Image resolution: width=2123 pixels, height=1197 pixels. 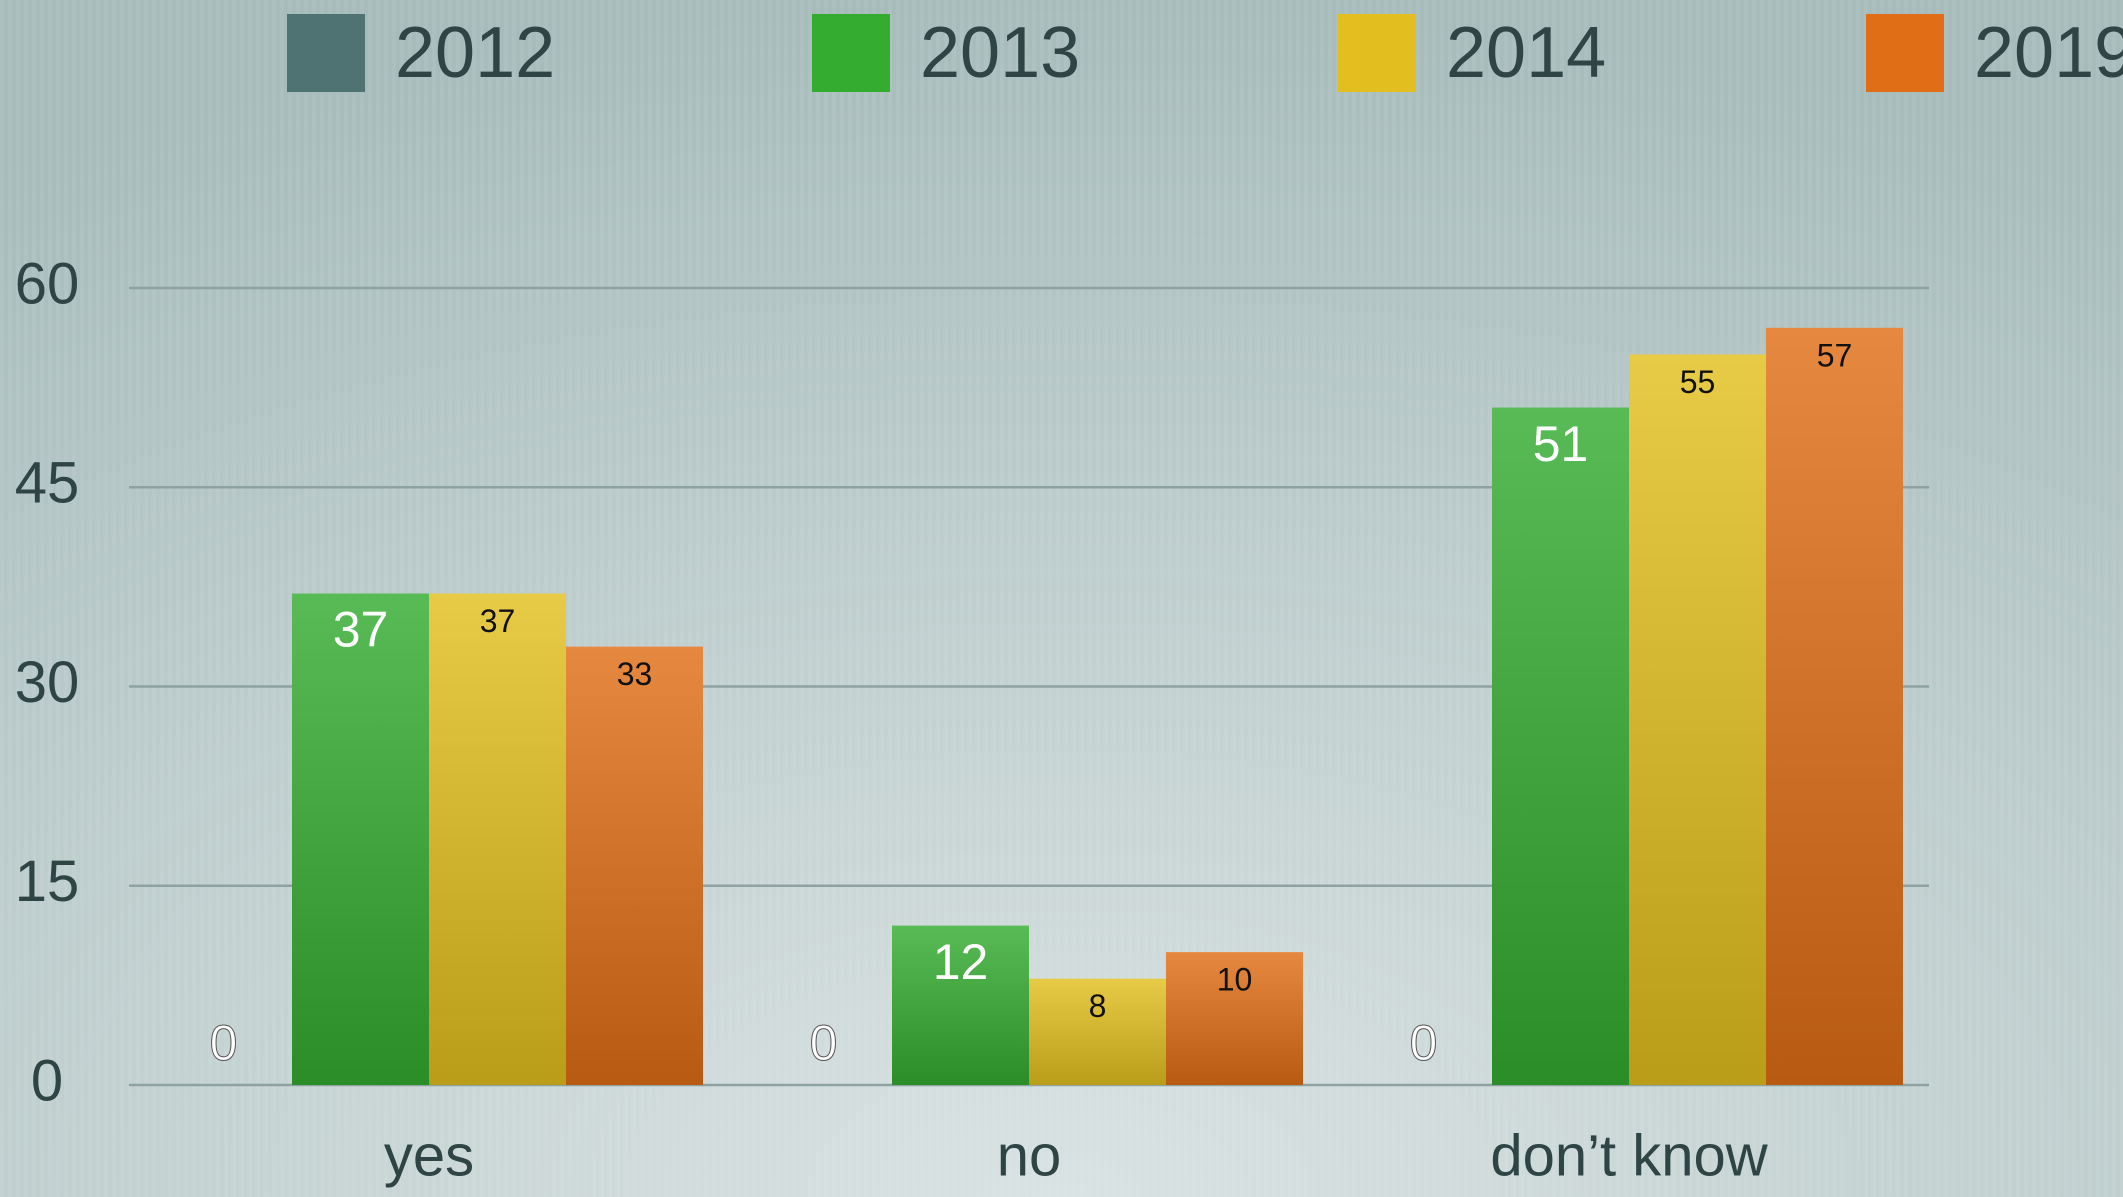 What do you see at coordinates (1698, 382) in the screenshot?
I see `value-label: 55` at bounding box center [1698, 382].